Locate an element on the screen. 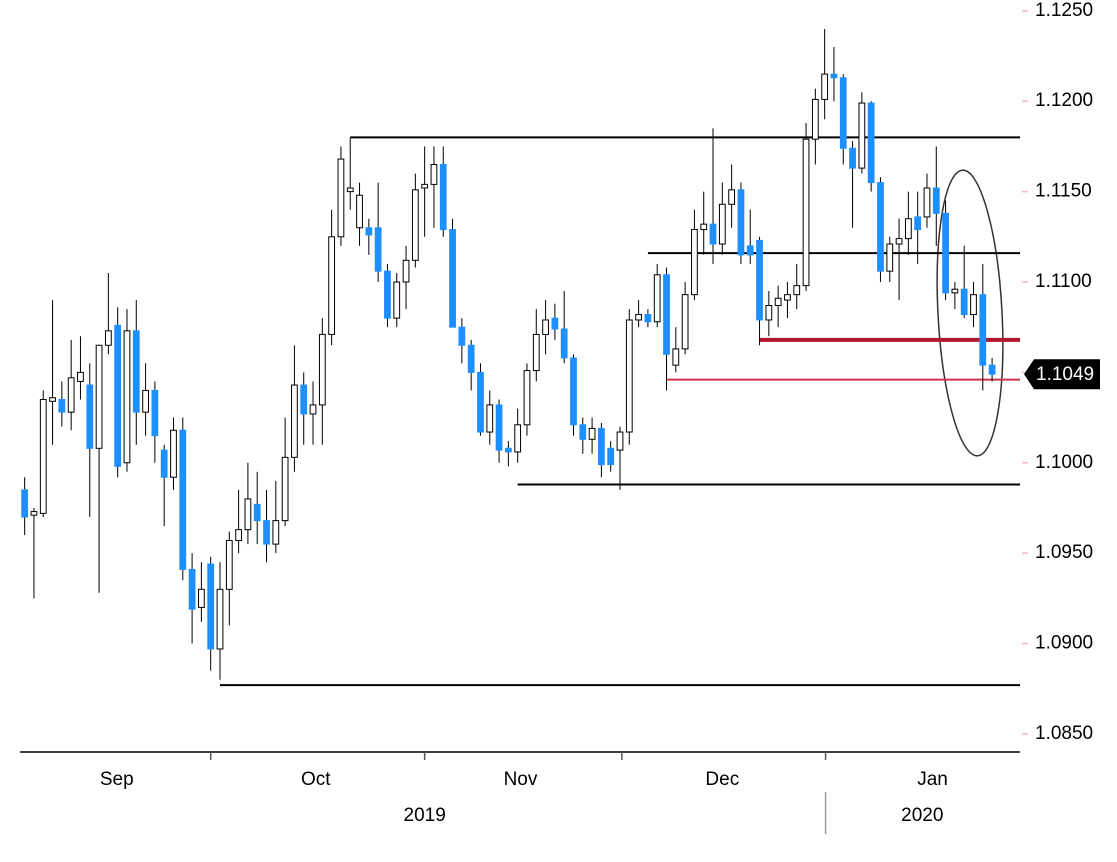 Image resolution: width=1117 pixels, height=862 pixels. y-tick-label: 1.1150 is located at coordinates (1063, 191).